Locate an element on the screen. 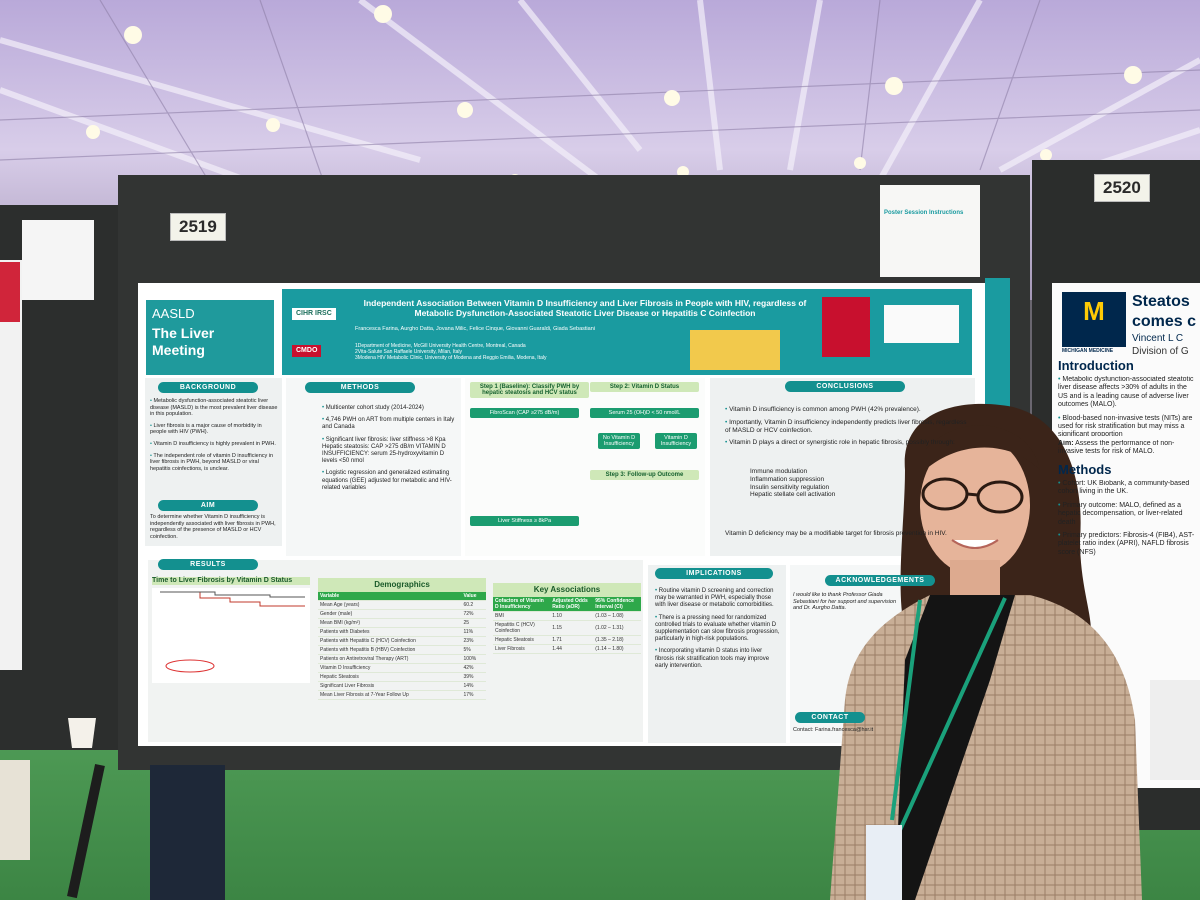 The width and height of the screenshot is (1200, 900). table-cell: 17% is located at coordinates (473, 695).